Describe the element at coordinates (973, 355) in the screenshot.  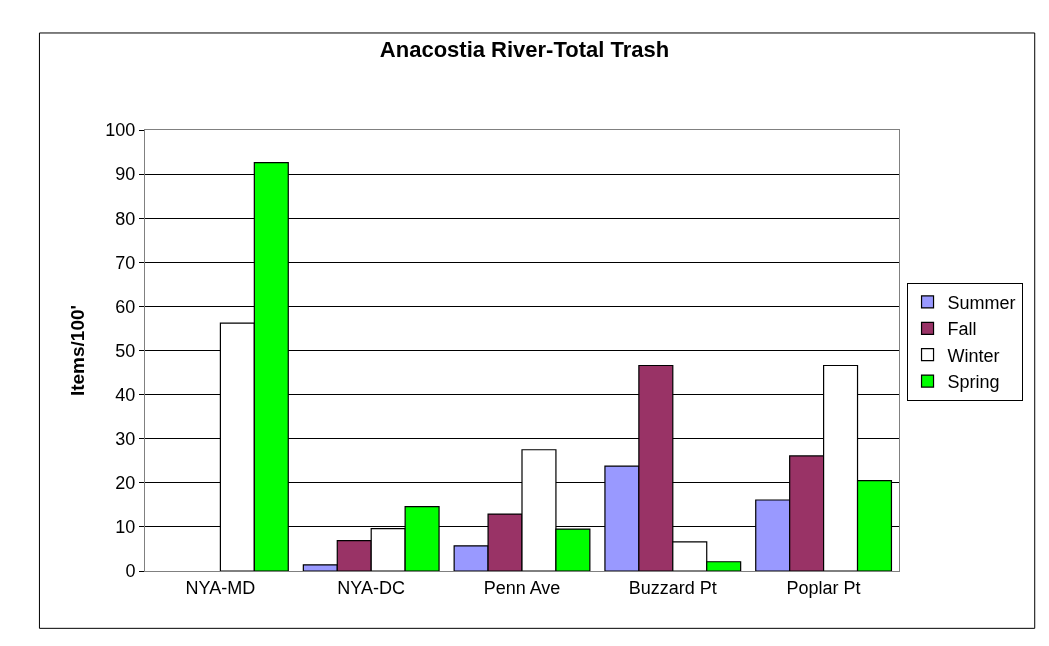
I see `legend-label: Winter` at that location.